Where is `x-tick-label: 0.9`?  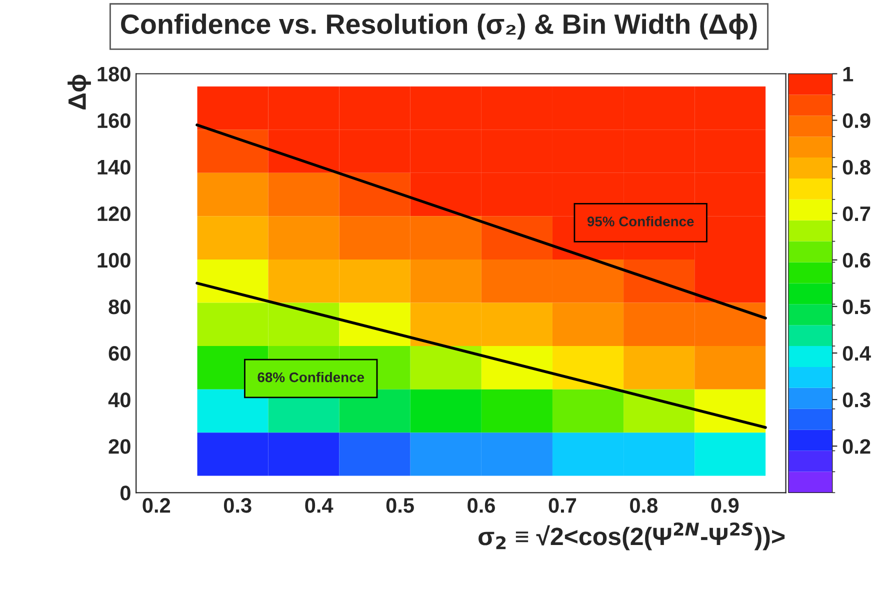
x-tick-label: 0.9 is located at coordinates (725, 505).